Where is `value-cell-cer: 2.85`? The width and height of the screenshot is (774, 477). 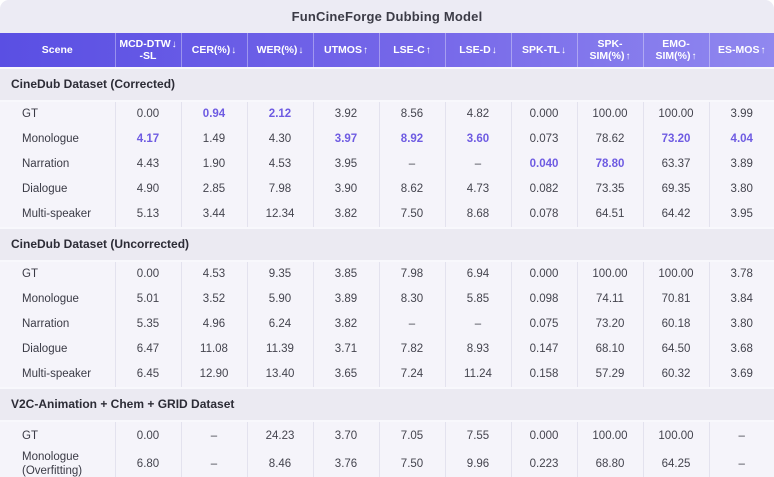
value-cell-cer: 2.85 is located at coordinates (213, 189).